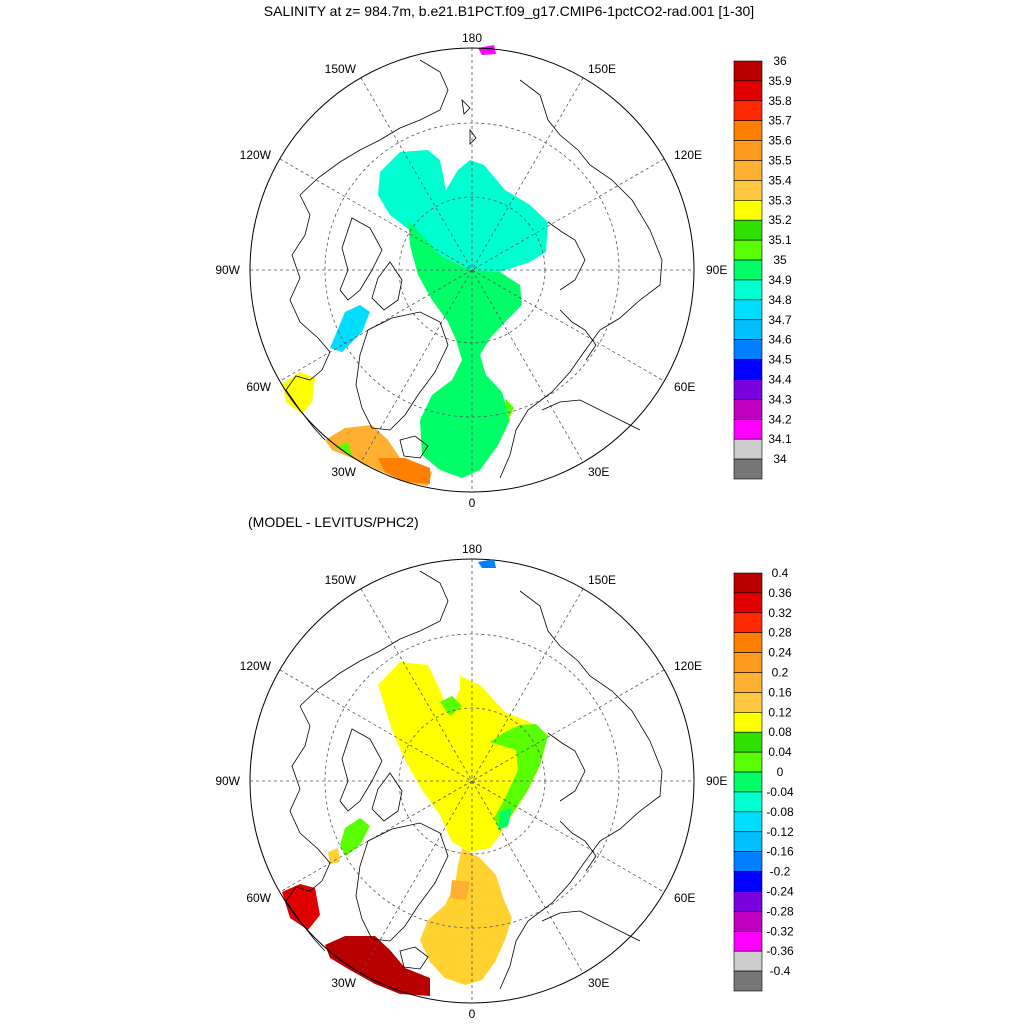 Image resolution: width=1024 pixels, height=1029 pixels. Describe the element at coordinates (780, 573) in the screenshot. I see `colorbar-label: 0.4` at that location.